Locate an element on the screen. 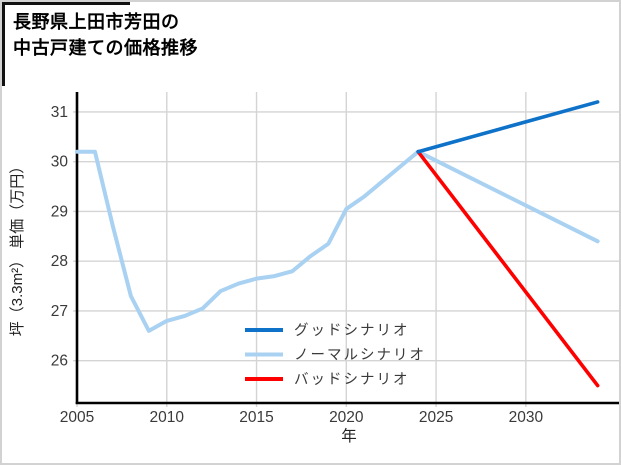 This screenshot has height=465, width=621. x-axis-label: 年 is located at coordinates (349, 436).